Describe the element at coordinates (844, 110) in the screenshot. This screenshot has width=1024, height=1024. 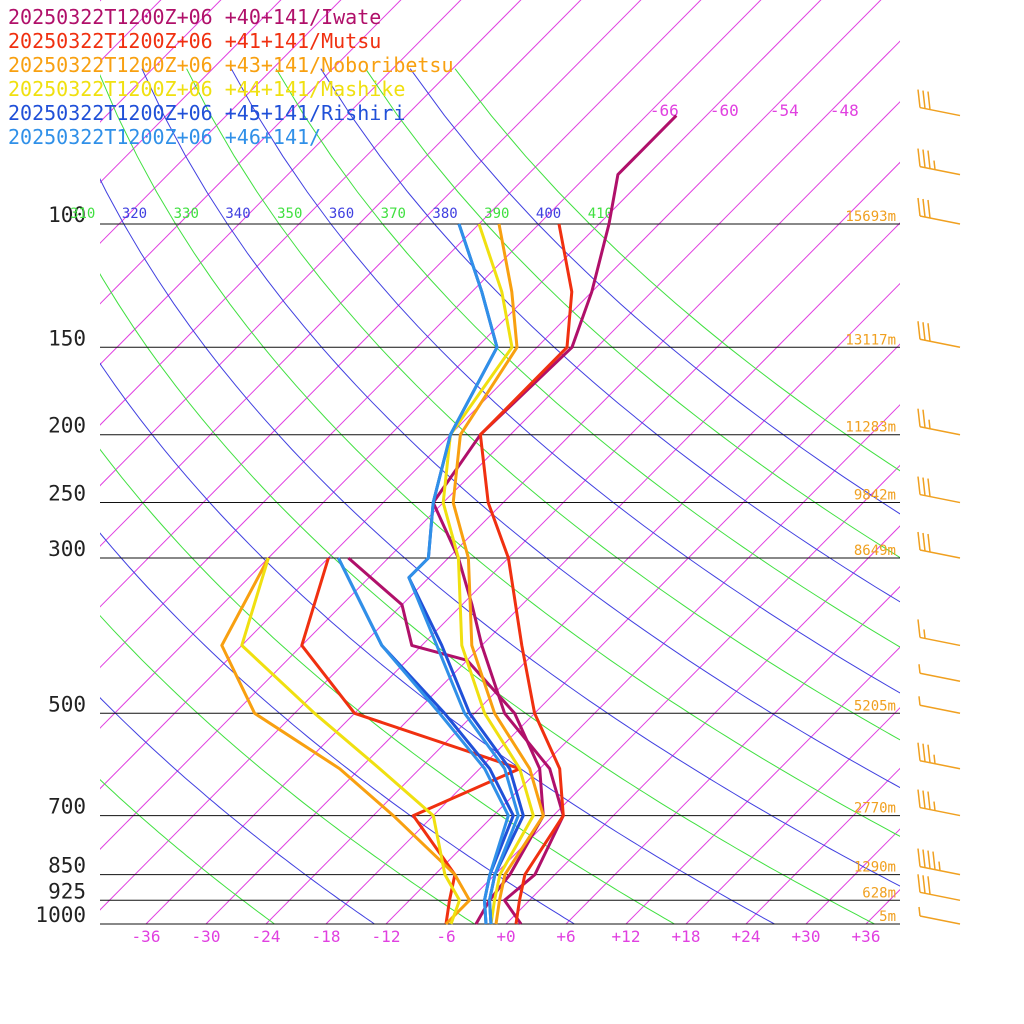
I see `upper-temp-label: -48` at that location.